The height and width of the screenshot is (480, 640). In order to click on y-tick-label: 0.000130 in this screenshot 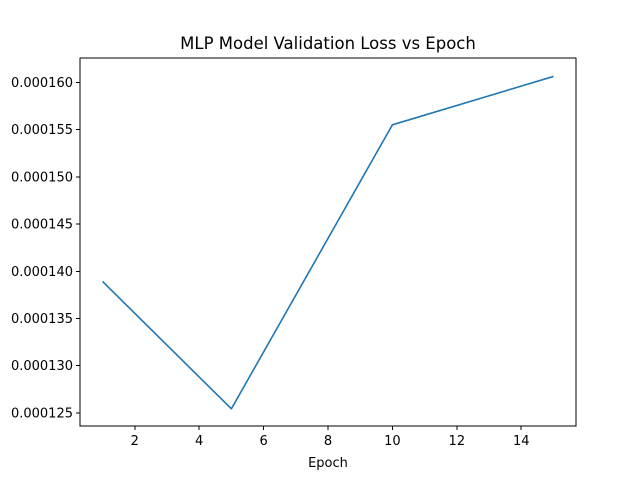, I will do `click(42, 366)`.